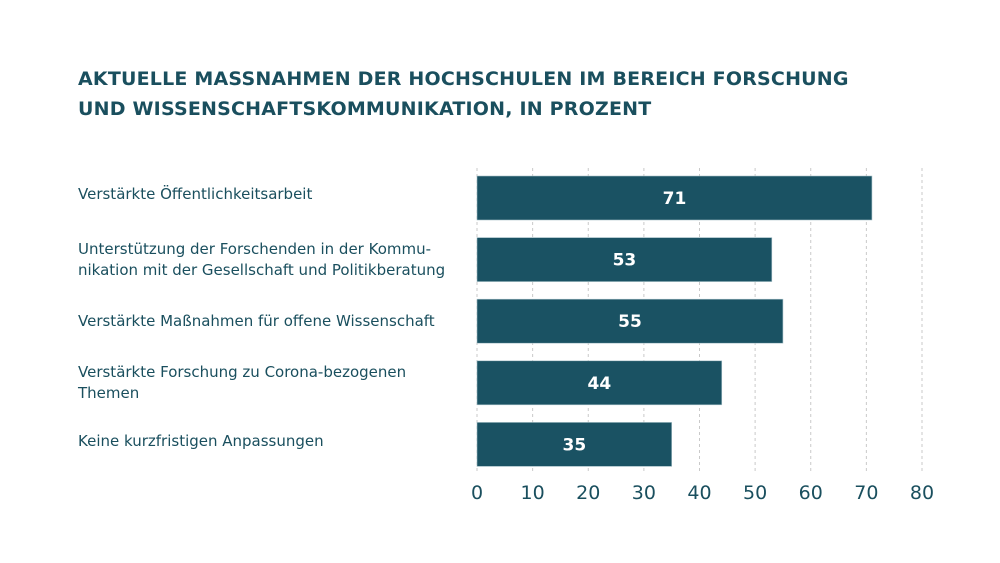  I want to click on bar-value-label: 55, so click(630, 322).